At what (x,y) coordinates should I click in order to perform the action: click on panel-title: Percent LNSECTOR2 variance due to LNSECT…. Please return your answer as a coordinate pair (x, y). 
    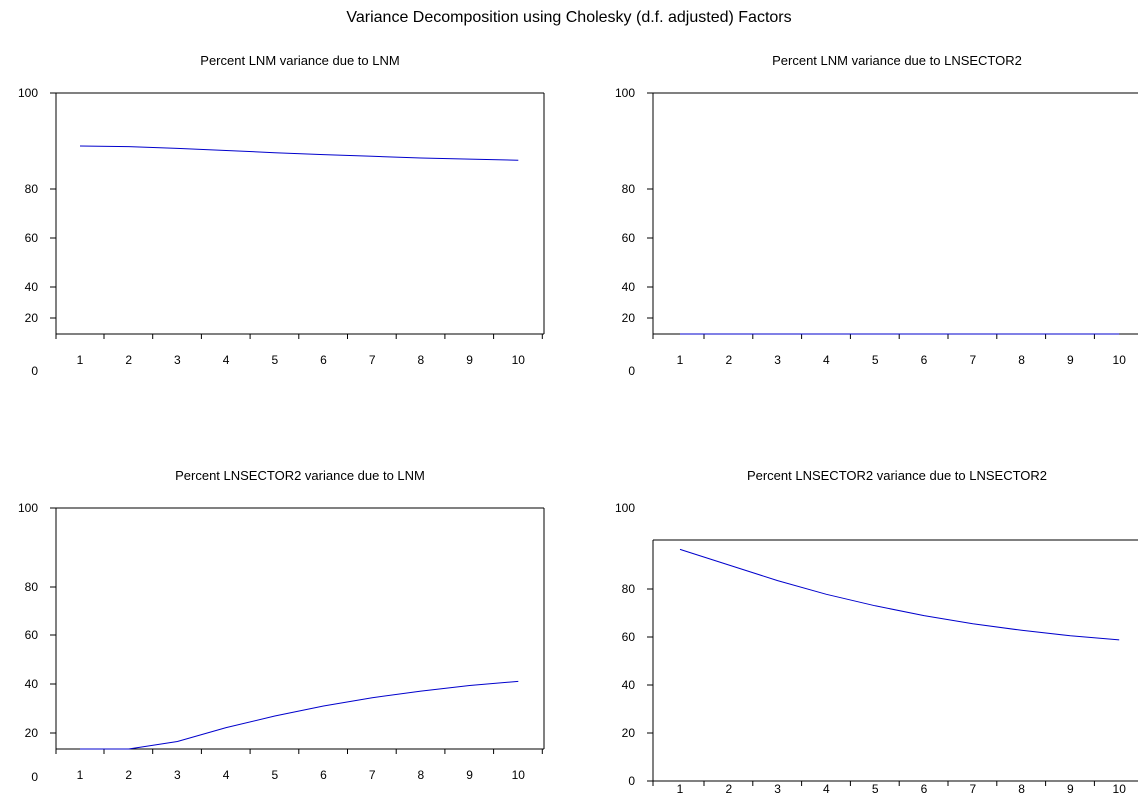
    Looking at the image, I should click on (897, 475).